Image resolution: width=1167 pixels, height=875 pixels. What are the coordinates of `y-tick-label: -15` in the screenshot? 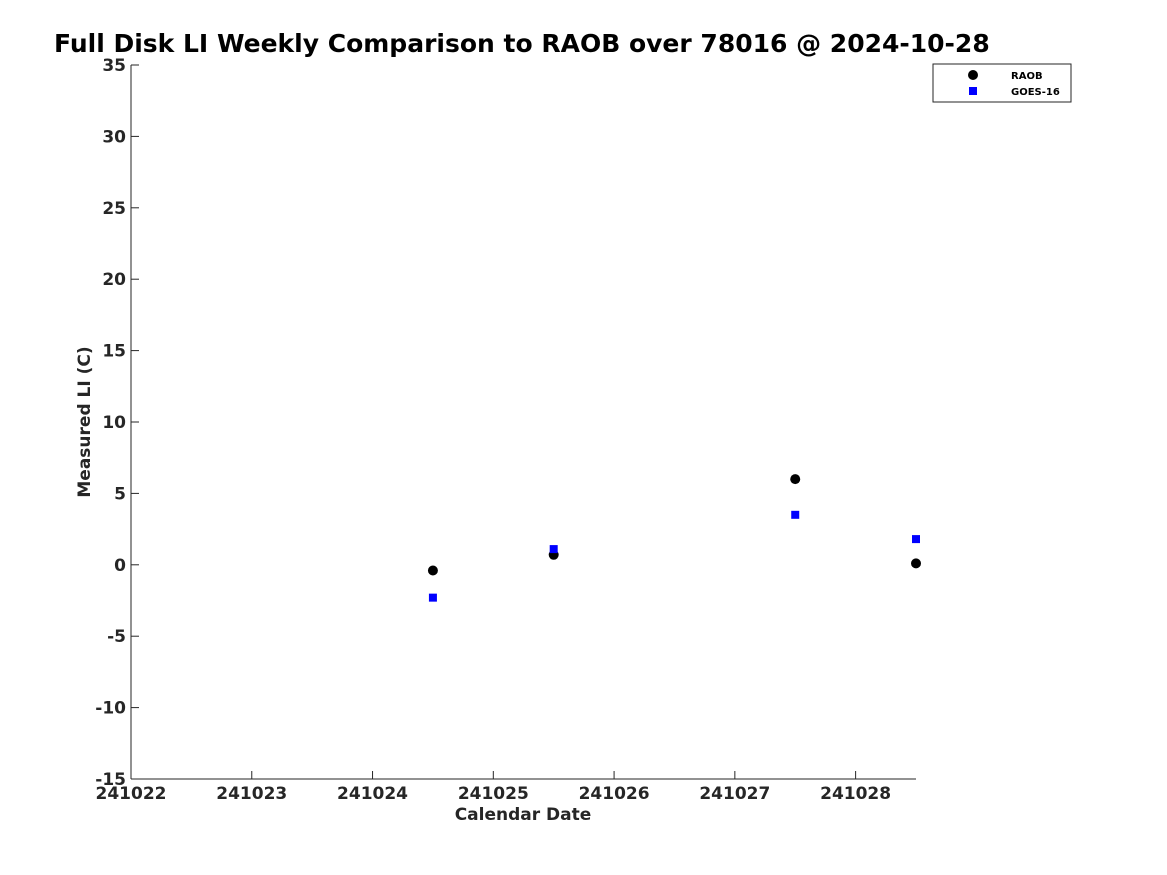 It's located at (110, 780).